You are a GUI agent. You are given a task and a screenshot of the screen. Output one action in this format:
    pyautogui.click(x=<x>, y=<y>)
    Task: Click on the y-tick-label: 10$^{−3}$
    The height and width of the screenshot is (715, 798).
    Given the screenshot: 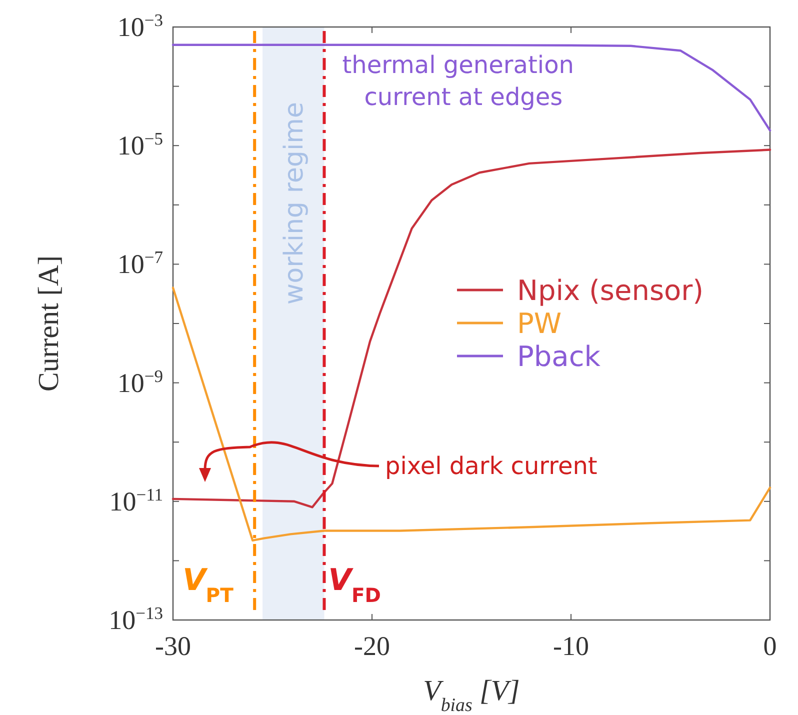 What is the action you would take?
    pyautogui.click(x=140, y=26)
    